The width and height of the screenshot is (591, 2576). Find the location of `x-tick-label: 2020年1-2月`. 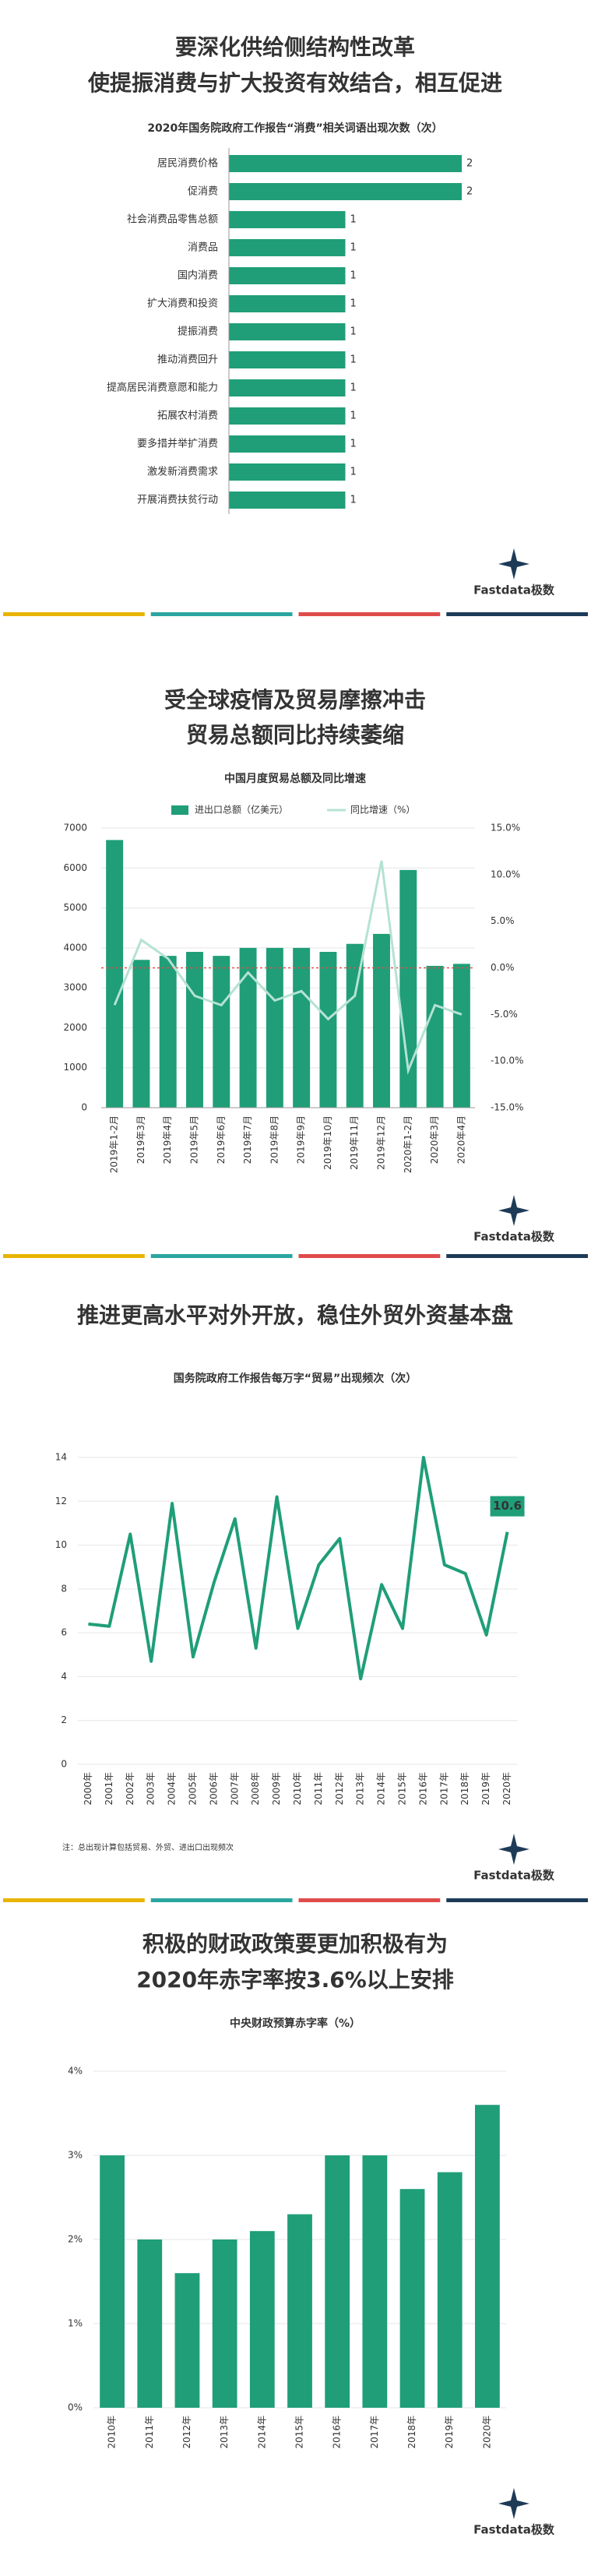

x-tick-label: 2020年1-2月 is located at coordinates (408, 1144).